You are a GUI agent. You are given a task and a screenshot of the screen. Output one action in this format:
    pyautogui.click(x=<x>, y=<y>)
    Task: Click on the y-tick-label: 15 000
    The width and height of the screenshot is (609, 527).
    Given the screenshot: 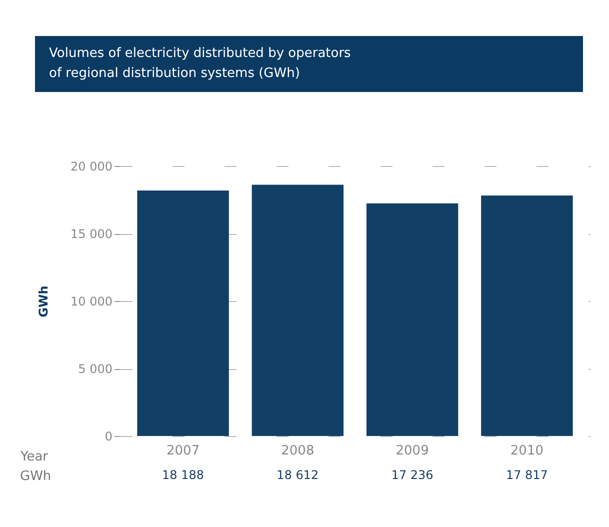 What is the action you would take?
    pyautogui.click(x=91, y=234)
    